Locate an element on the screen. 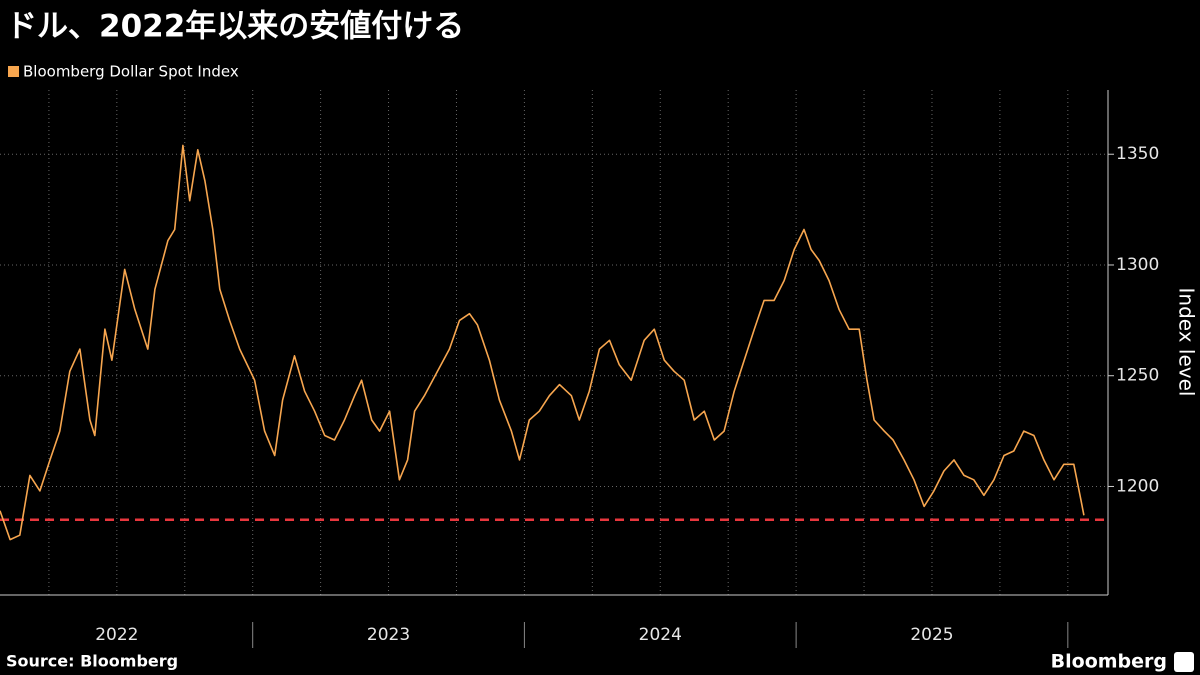 The height and width of the screenshot is (675, 1200). x-tick-label: 2023 is located at coordinates (388, 635).